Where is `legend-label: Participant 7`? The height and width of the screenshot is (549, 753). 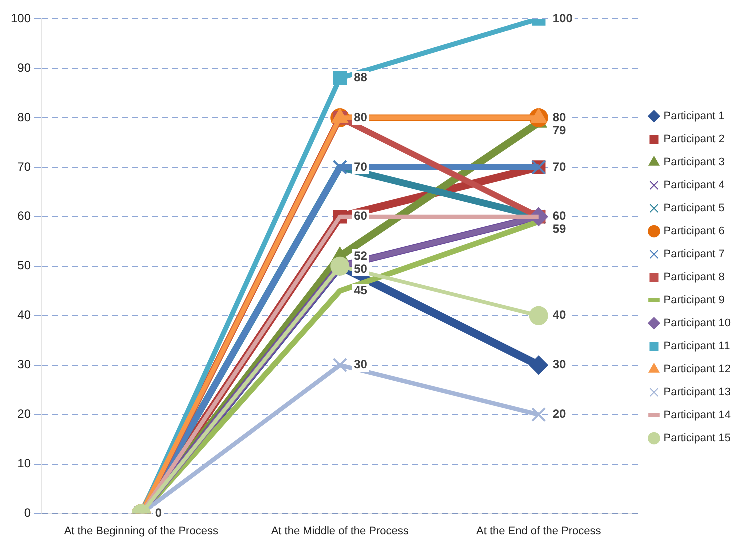
legend-label: Participant 7 is located at coordinates (694, 254).